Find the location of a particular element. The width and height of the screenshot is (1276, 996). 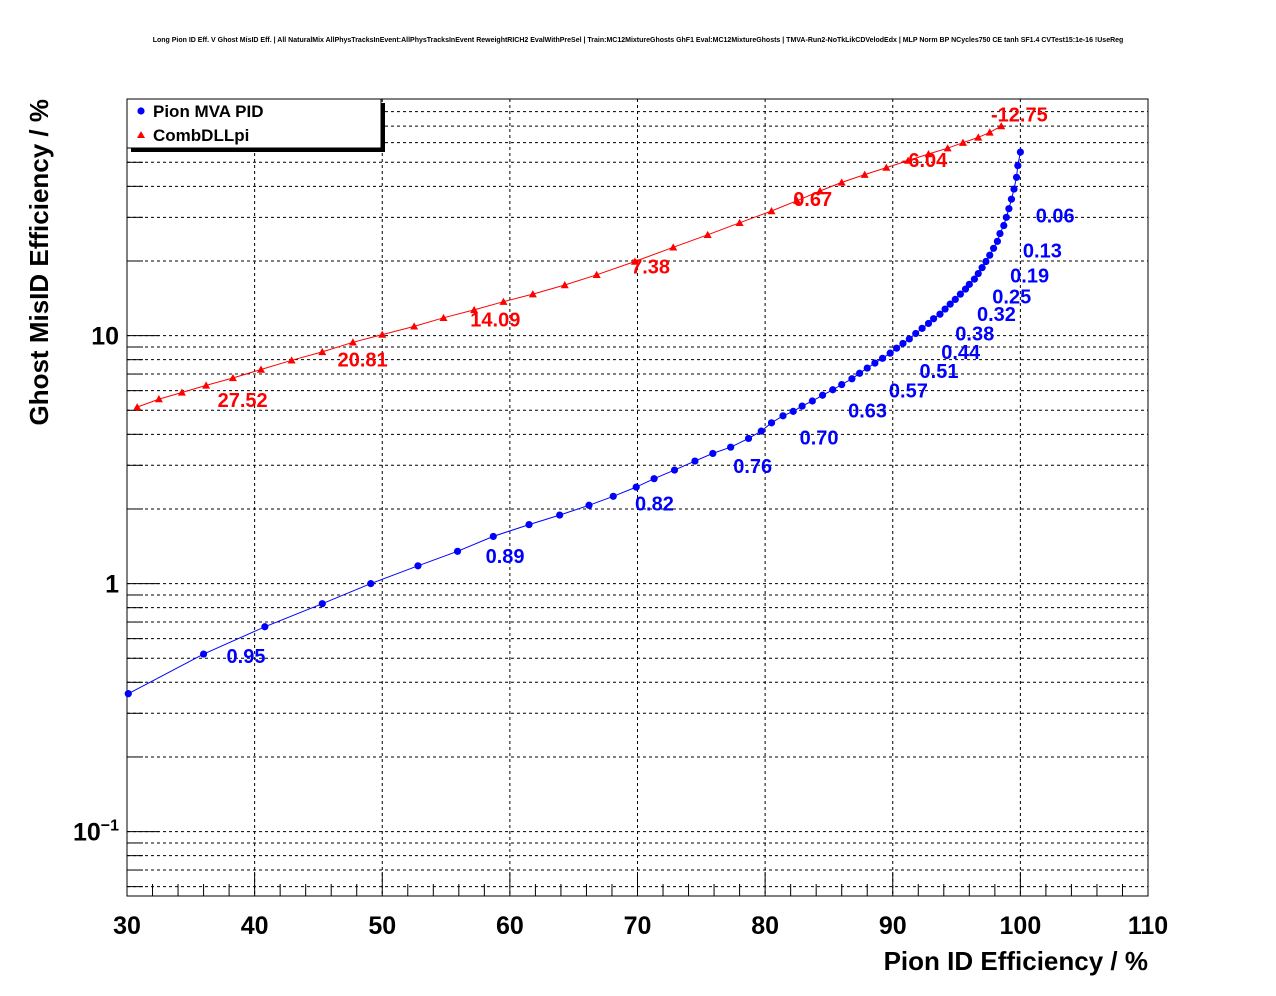

y-tick-label: 1 is located at coordinates (112, 585).